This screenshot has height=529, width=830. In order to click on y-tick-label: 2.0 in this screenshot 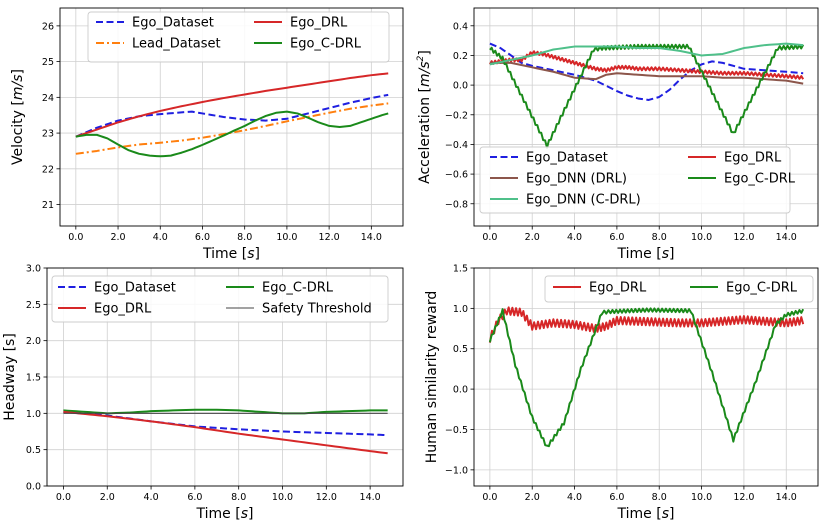, I will do `click(33, 341)`.